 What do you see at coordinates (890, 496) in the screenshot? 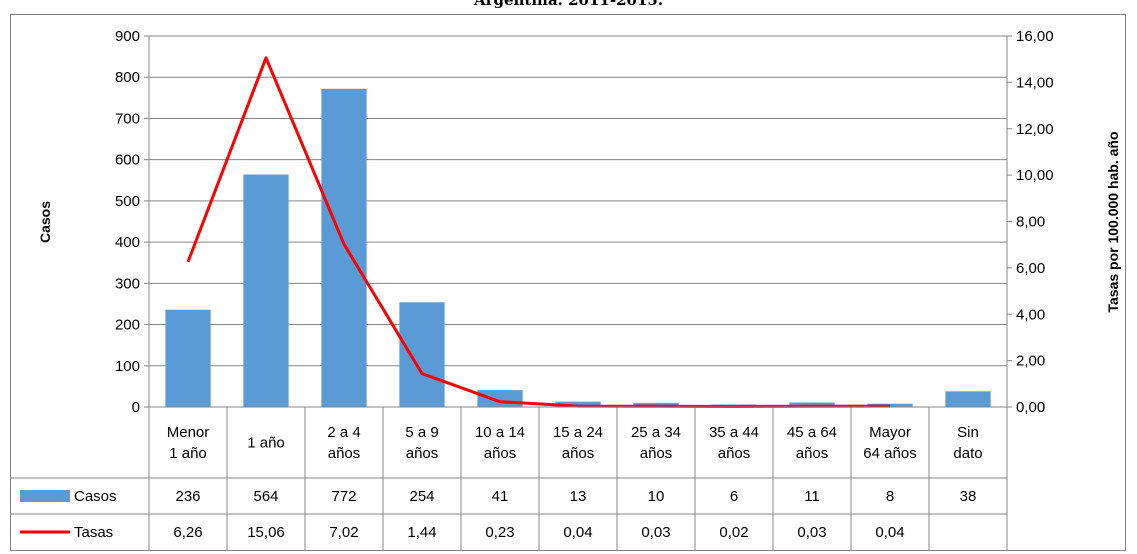
I see `table-cell: 8` at bounding box center [890, 496].